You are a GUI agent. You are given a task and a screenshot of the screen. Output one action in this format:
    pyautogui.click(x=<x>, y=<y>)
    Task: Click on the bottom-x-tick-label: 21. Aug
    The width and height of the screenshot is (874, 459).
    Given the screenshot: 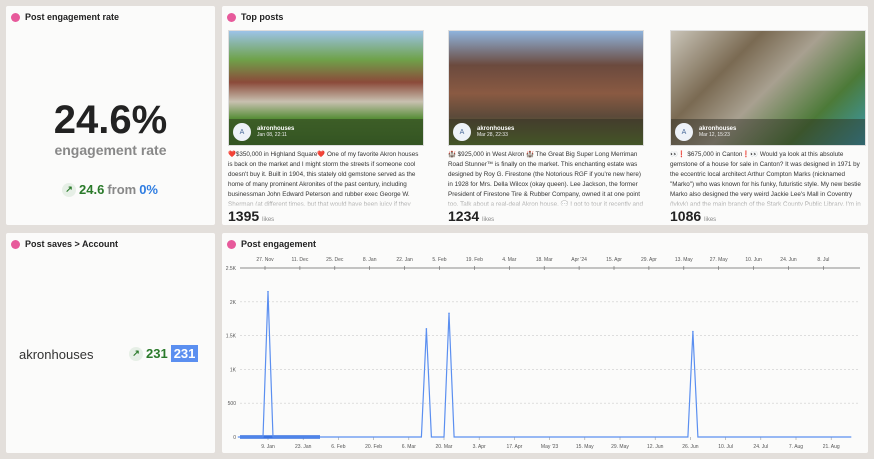 What is the action you would take?
    pyautogui.click(x=831, y=447)
    